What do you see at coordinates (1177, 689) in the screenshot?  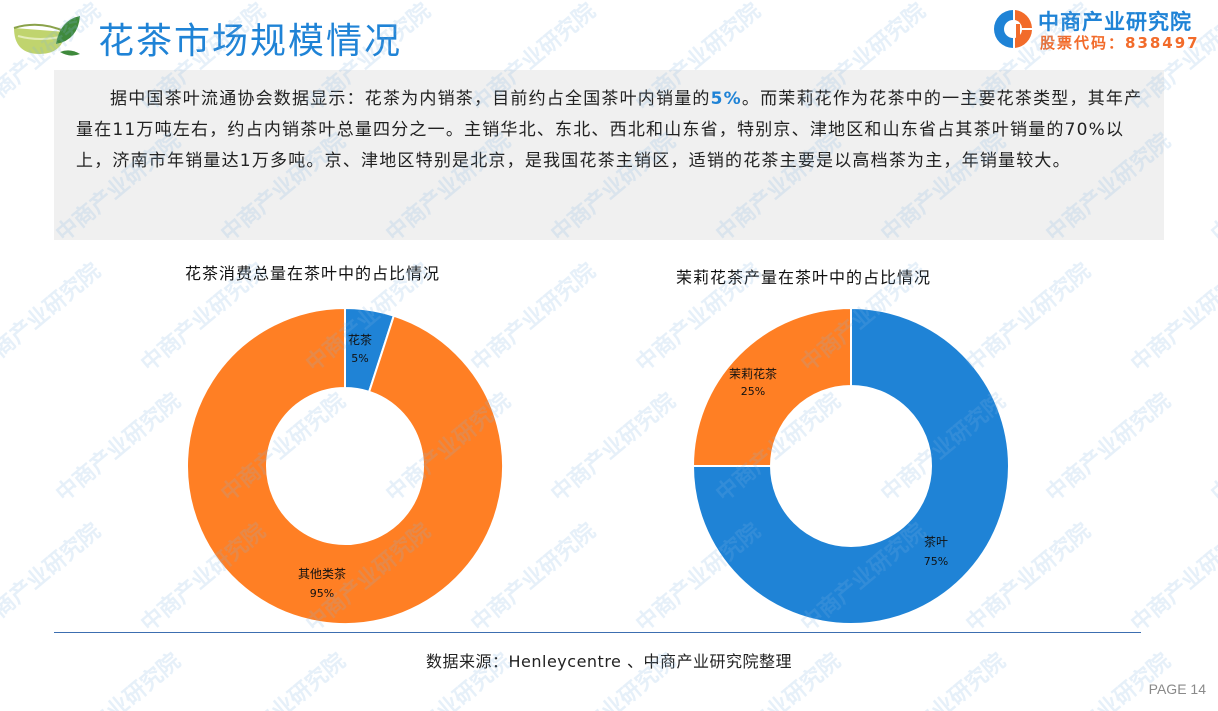 I see `page-number: PAGE 14` at bounding box center [1177, 689].